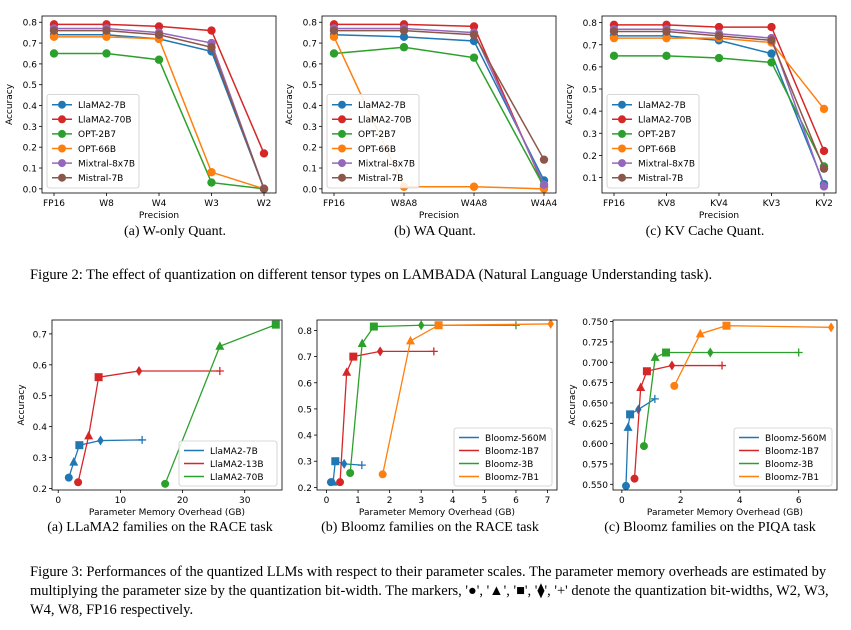 This screenshot has width=851, height=630. I want to click on legend-label: Bloomz-560M, so click(795, 439).